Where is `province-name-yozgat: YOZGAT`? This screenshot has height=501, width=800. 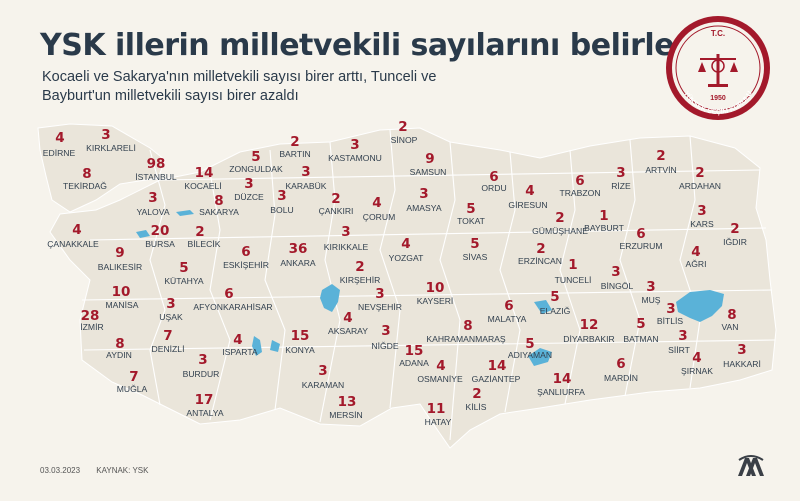 province-name-yozgat: YOZGAT is located at coordinates (406, 258).